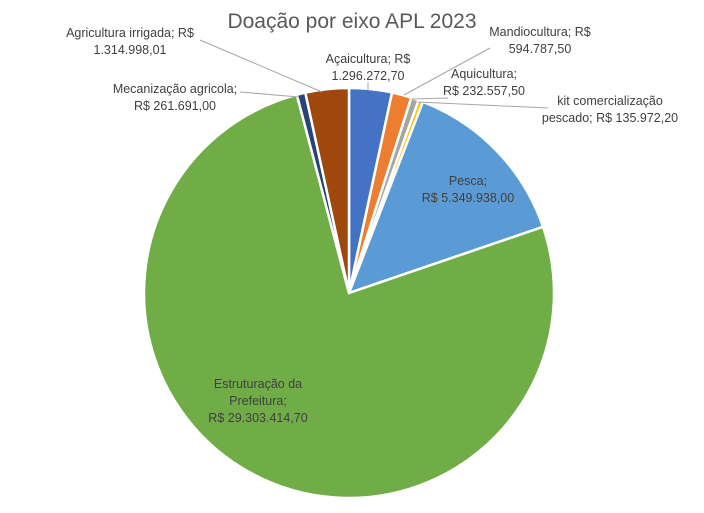  Describe the element at coordinates (539, 32) in the screenshot. I see `data-label-line: Mandiocultura; R$` at that location.